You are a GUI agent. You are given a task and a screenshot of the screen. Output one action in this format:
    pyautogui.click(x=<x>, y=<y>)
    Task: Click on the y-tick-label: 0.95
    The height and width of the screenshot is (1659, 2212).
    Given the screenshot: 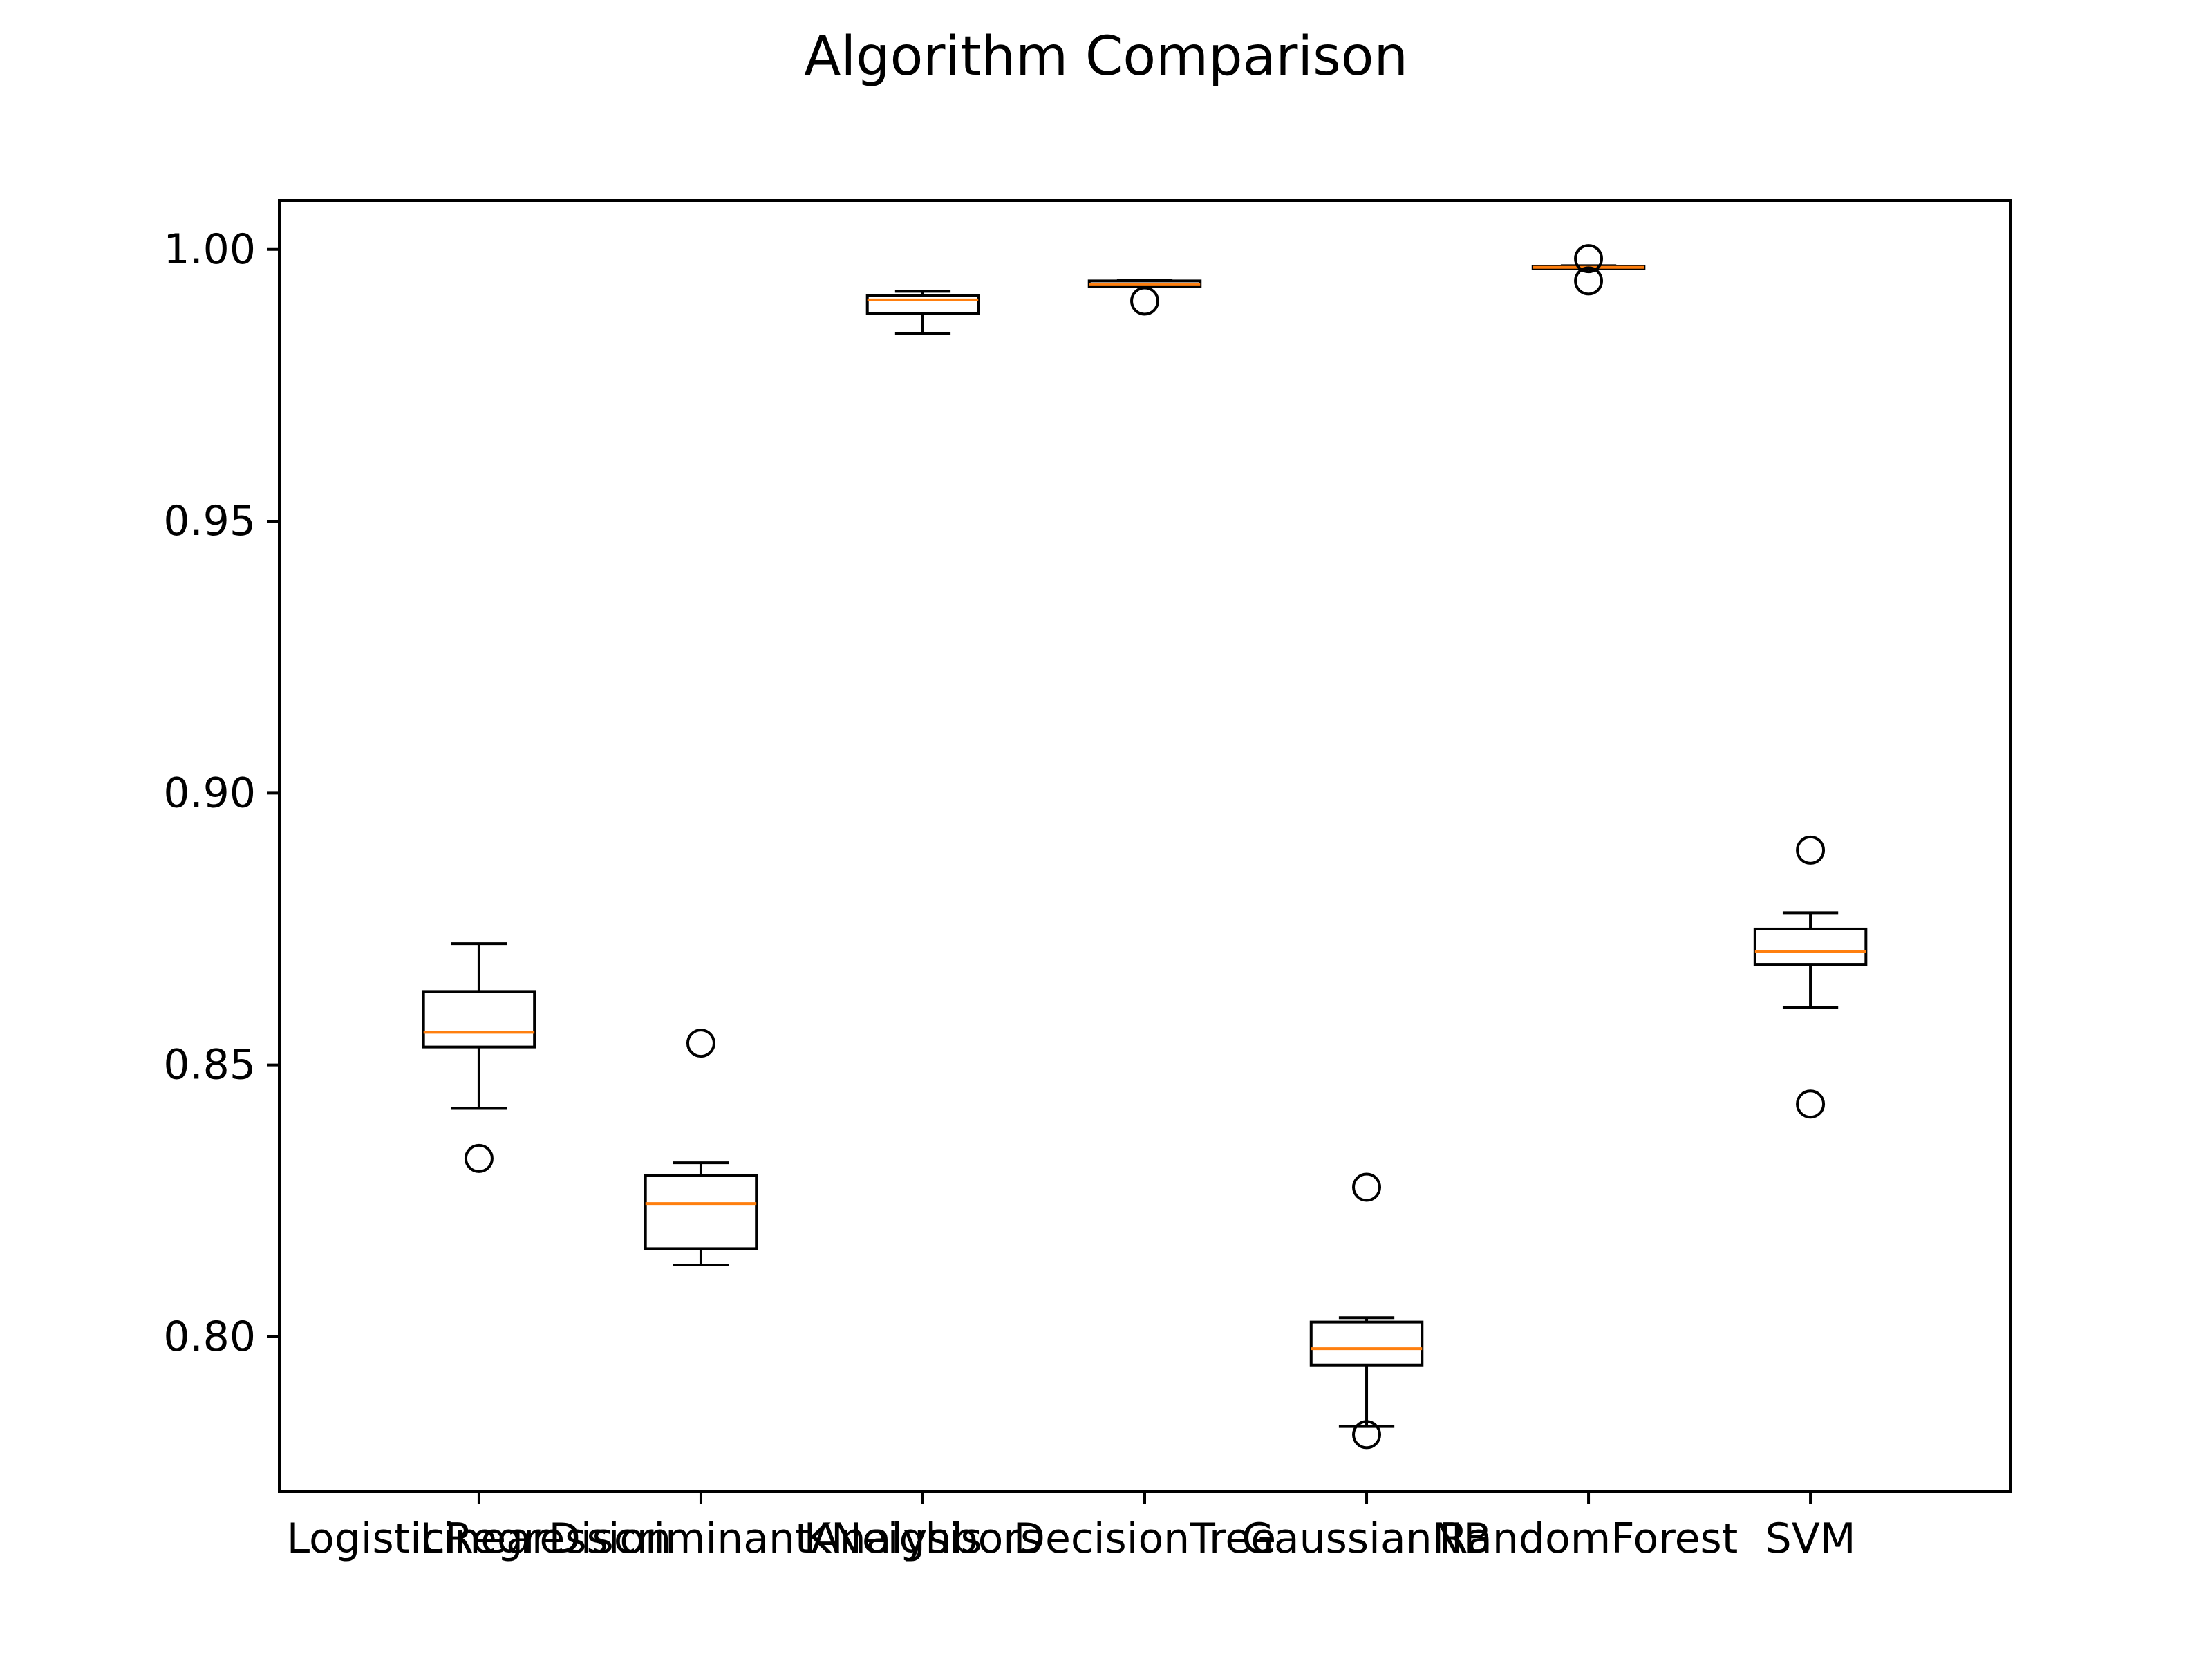 What is the action you would take?
    pyautogui.click(x=209, y=521)
    